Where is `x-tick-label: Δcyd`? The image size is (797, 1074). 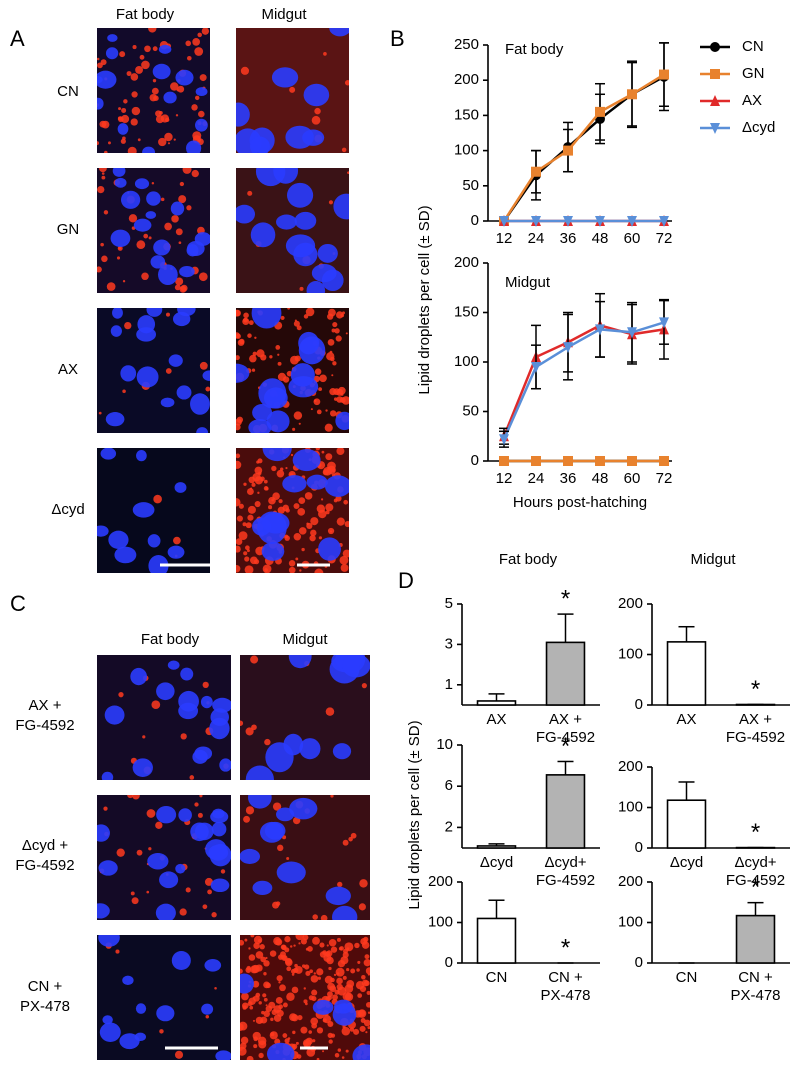
x-tick-label: Δcyd is located at coordinates (686, 862).